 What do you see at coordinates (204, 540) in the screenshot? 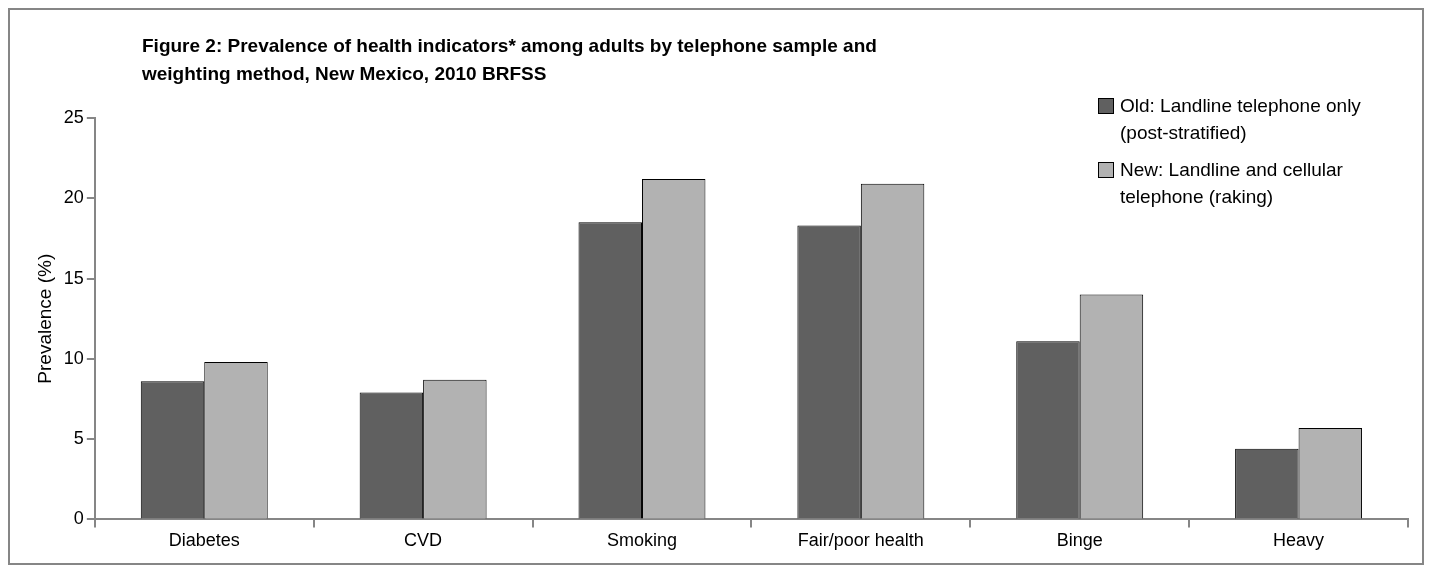
I see `x-tick-label: Diabetes` at bounding box center [204, 540].